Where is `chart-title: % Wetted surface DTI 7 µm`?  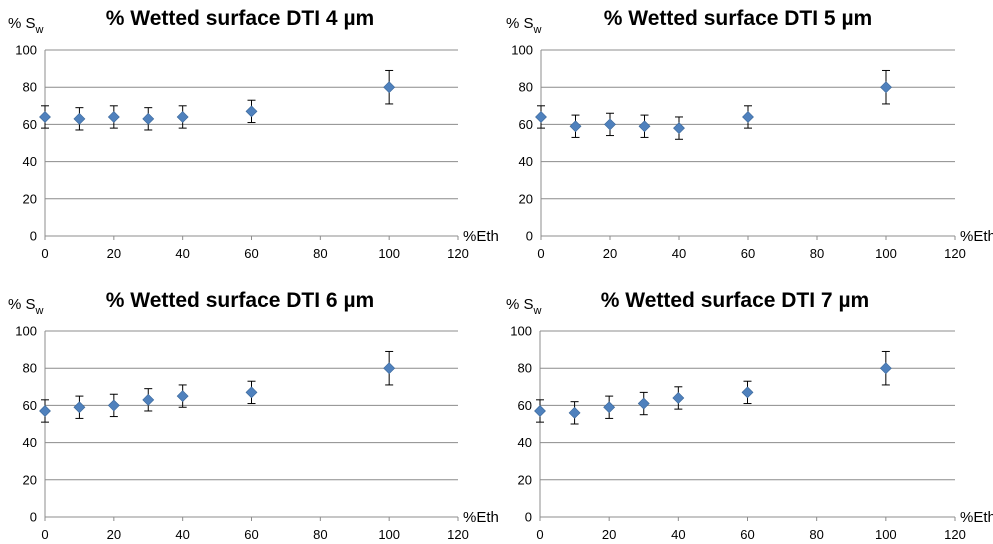 chart-title: % Wetted surface DTI 7 µm is located at coordinates (735, 300).